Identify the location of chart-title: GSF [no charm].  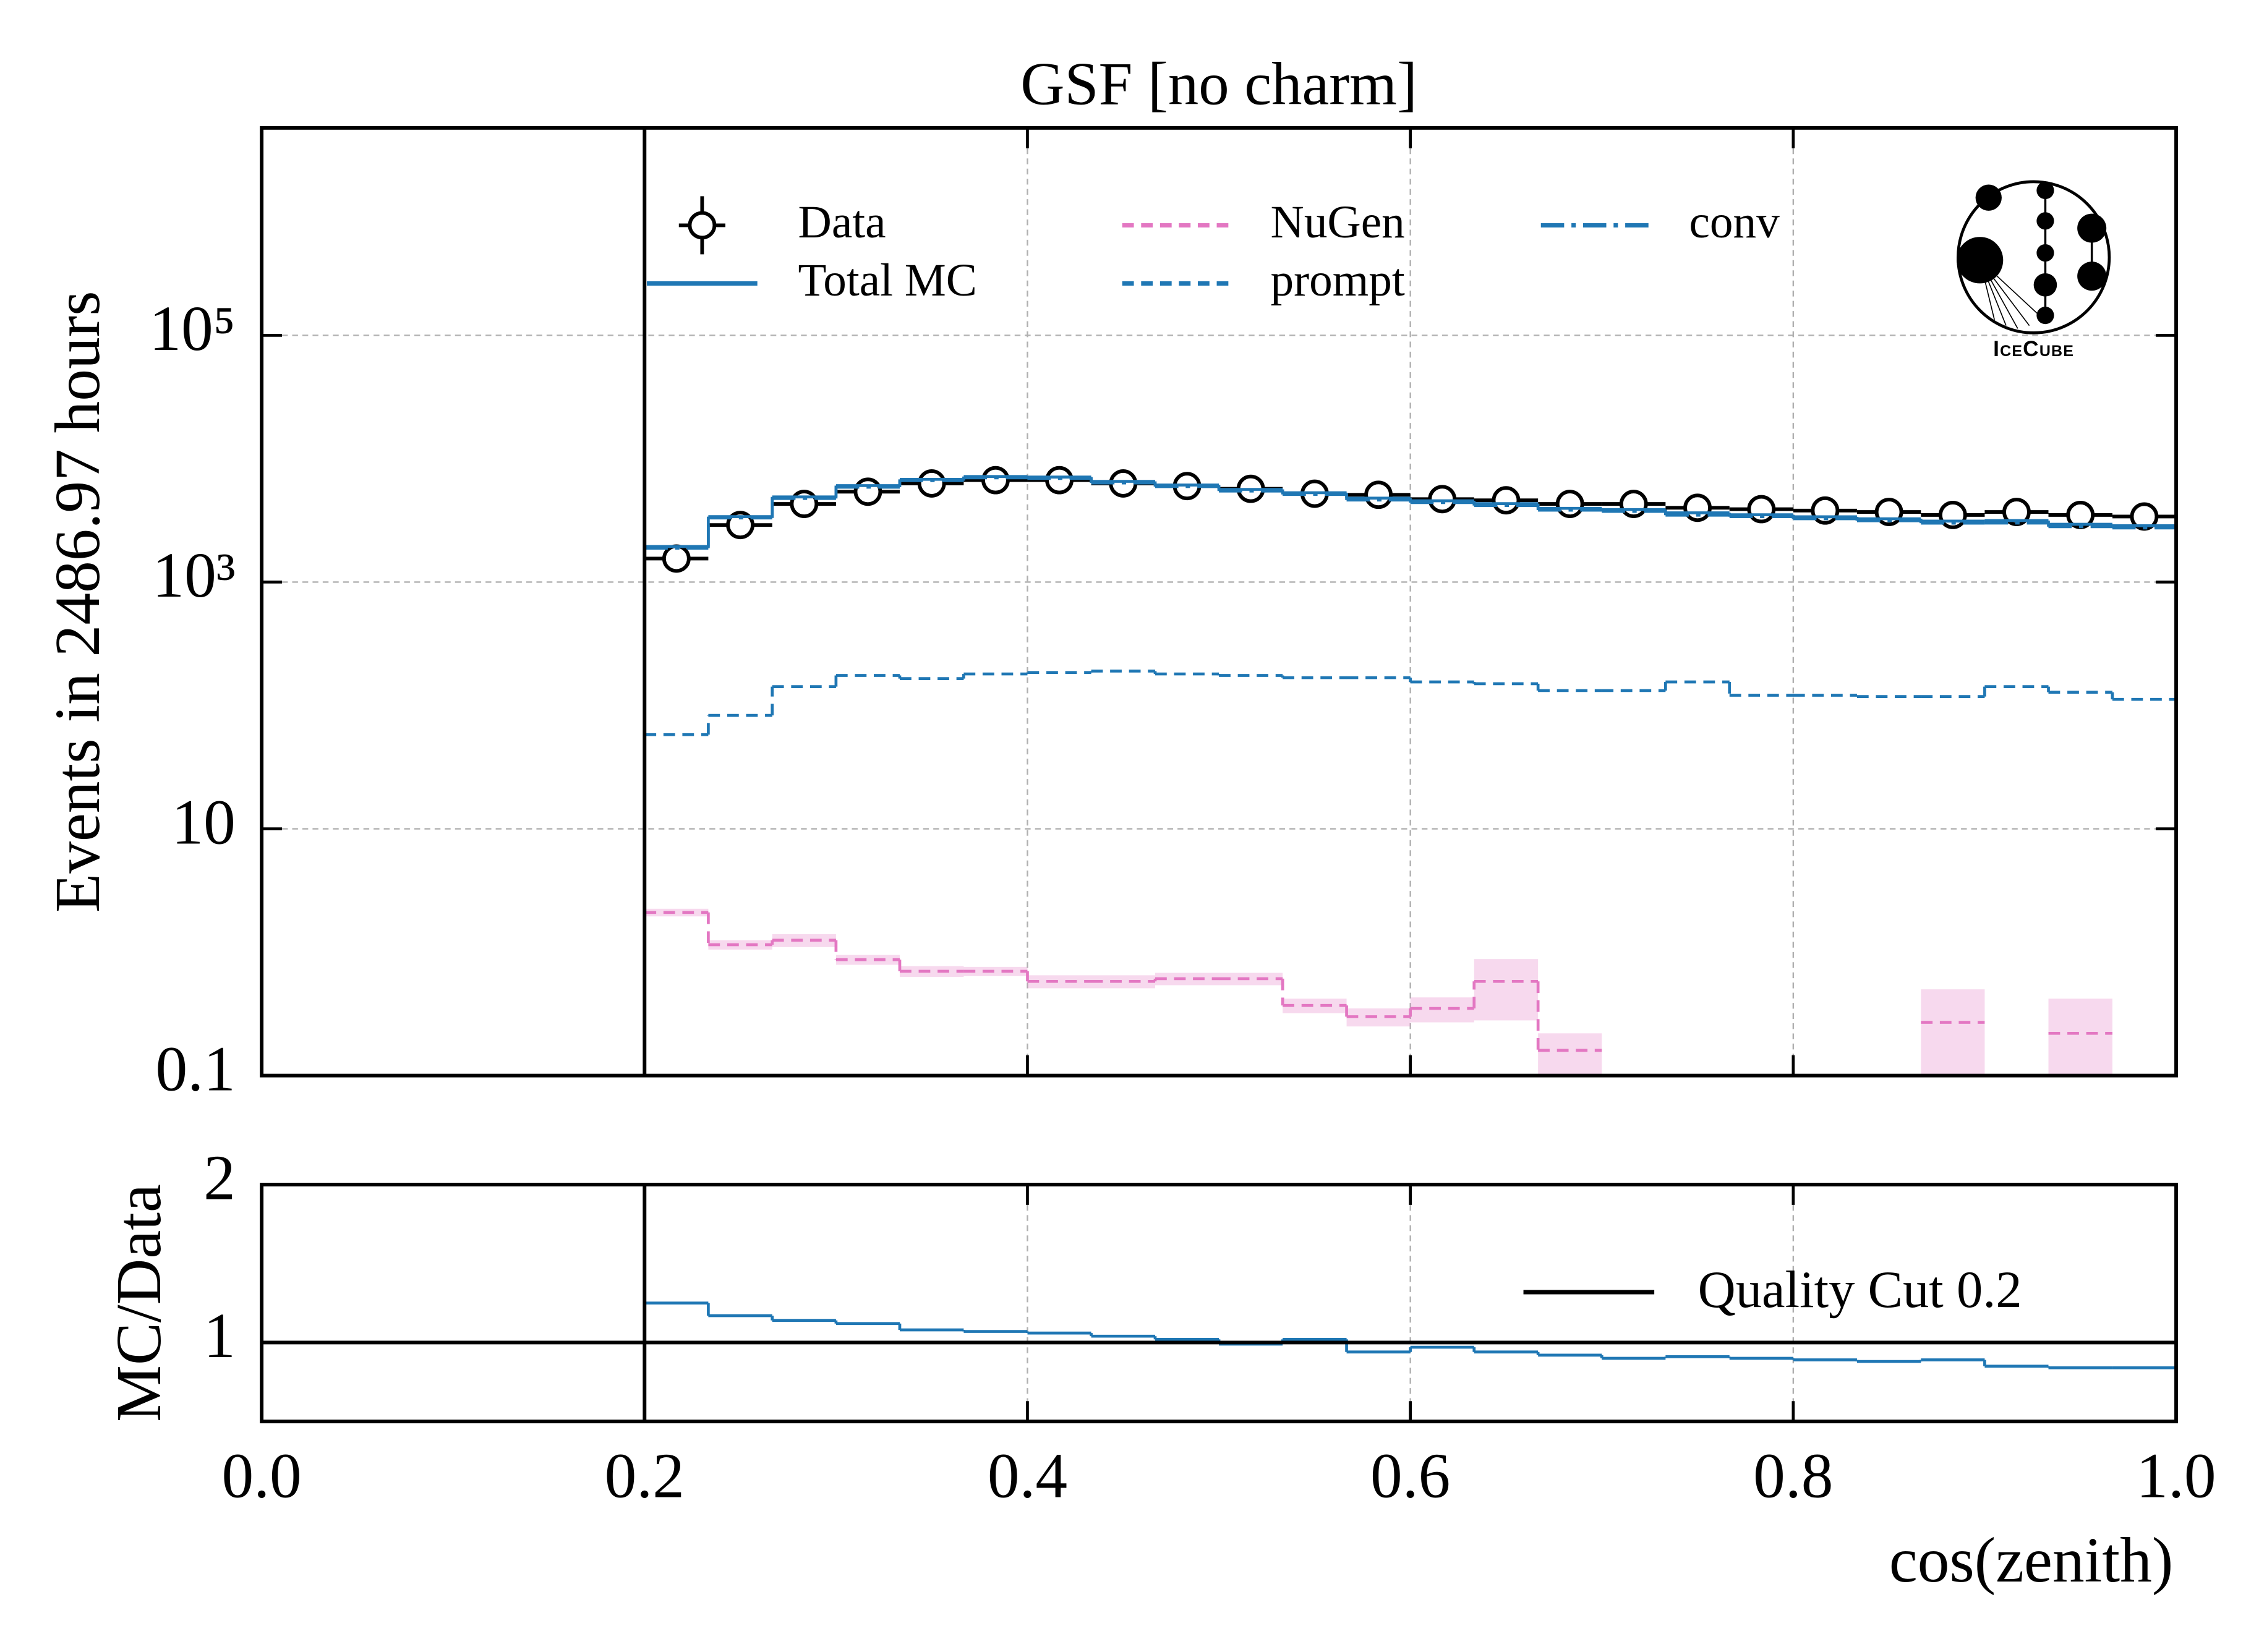
(1218, 83).